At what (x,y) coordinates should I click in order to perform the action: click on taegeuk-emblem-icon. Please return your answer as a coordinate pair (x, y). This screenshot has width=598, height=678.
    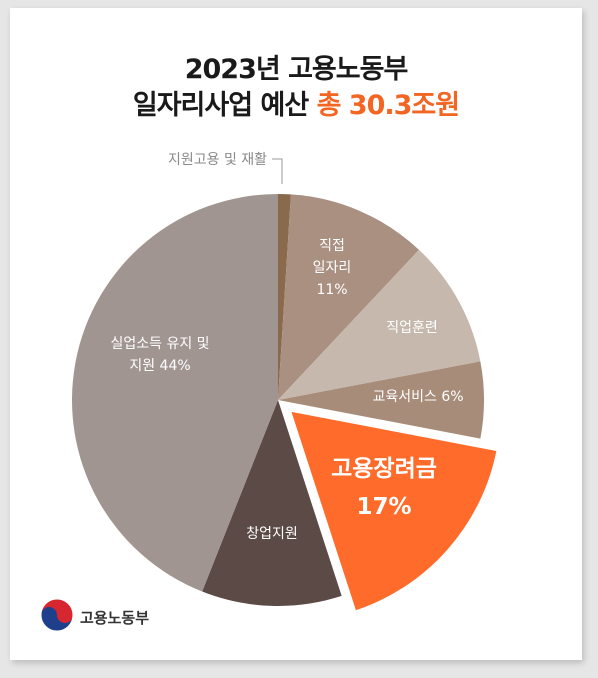
    Looking at the image, I should click on (57, 615).